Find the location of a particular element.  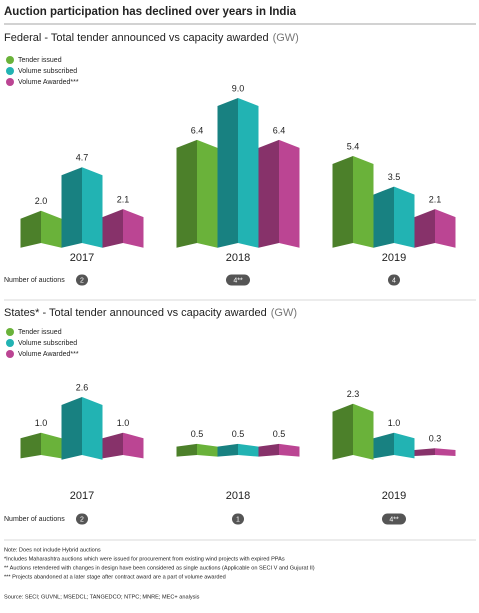

value-label: 4.7 is located at coordinates (82, 158).